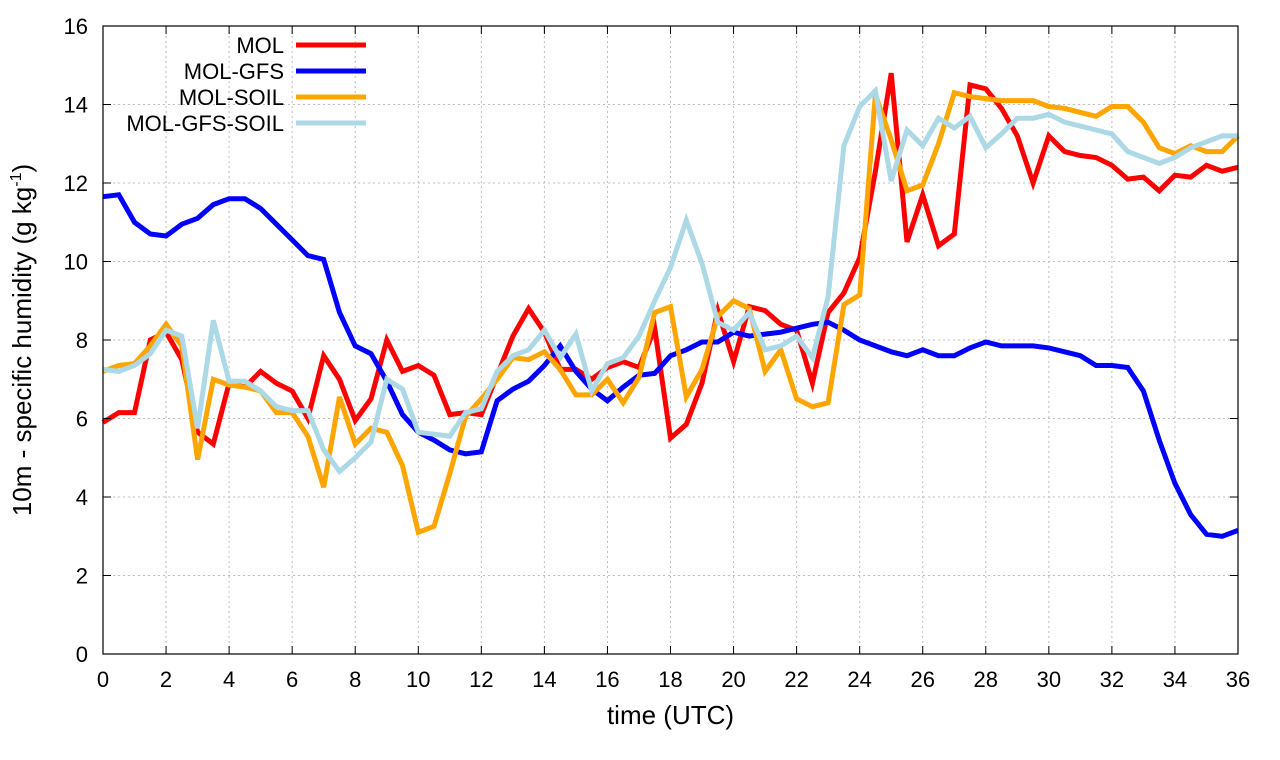  What do you see at coordinates (355, 679) in the screenshot?
I see `x-tick-label: 8` at bounding box center [355, 679].